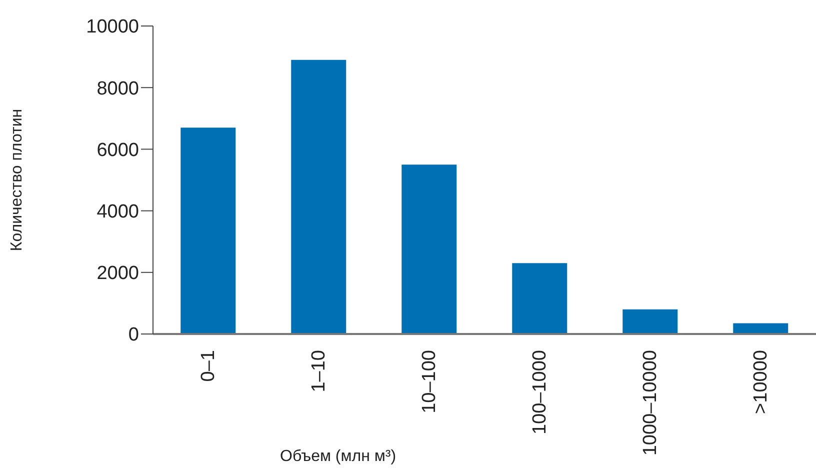  I want to click on y-tick-label: 4000, so click(117, 212).